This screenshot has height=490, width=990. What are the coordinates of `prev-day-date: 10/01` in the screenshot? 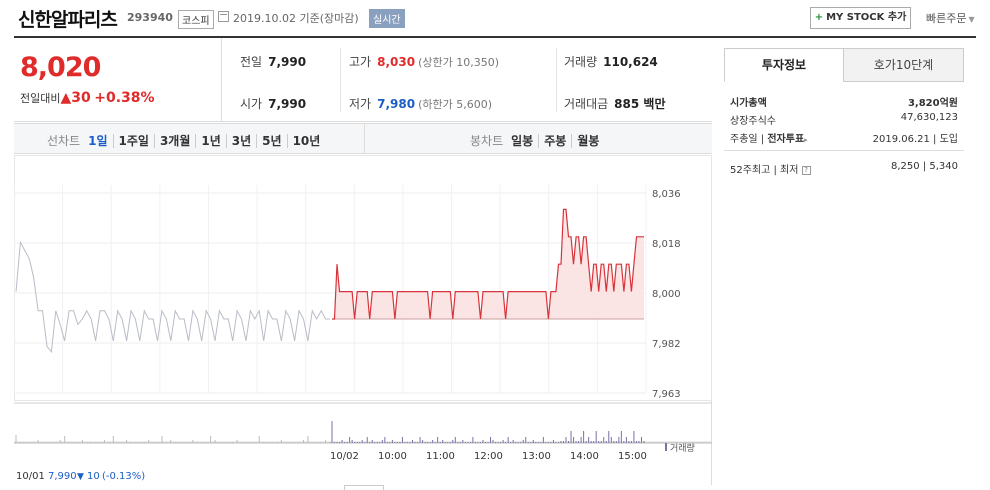 It's located at (30, 476).